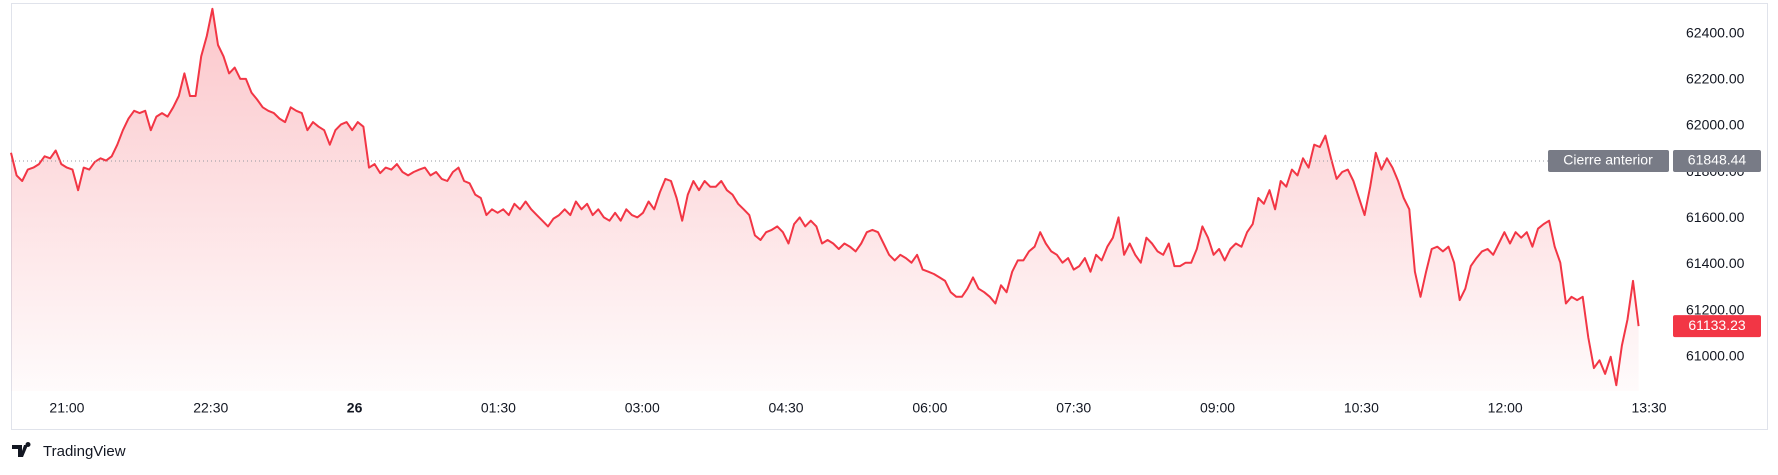 The image size is (1778, 475). I want to click on brand-name: TradingView, so click(84, 451).